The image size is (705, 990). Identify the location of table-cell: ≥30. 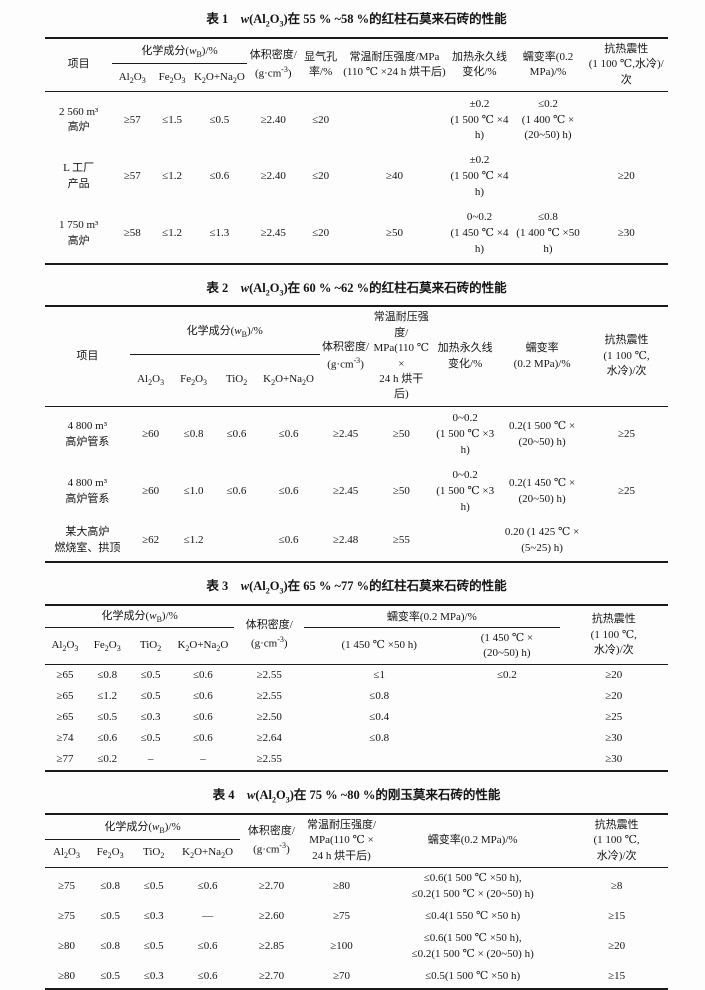
(614, 737).